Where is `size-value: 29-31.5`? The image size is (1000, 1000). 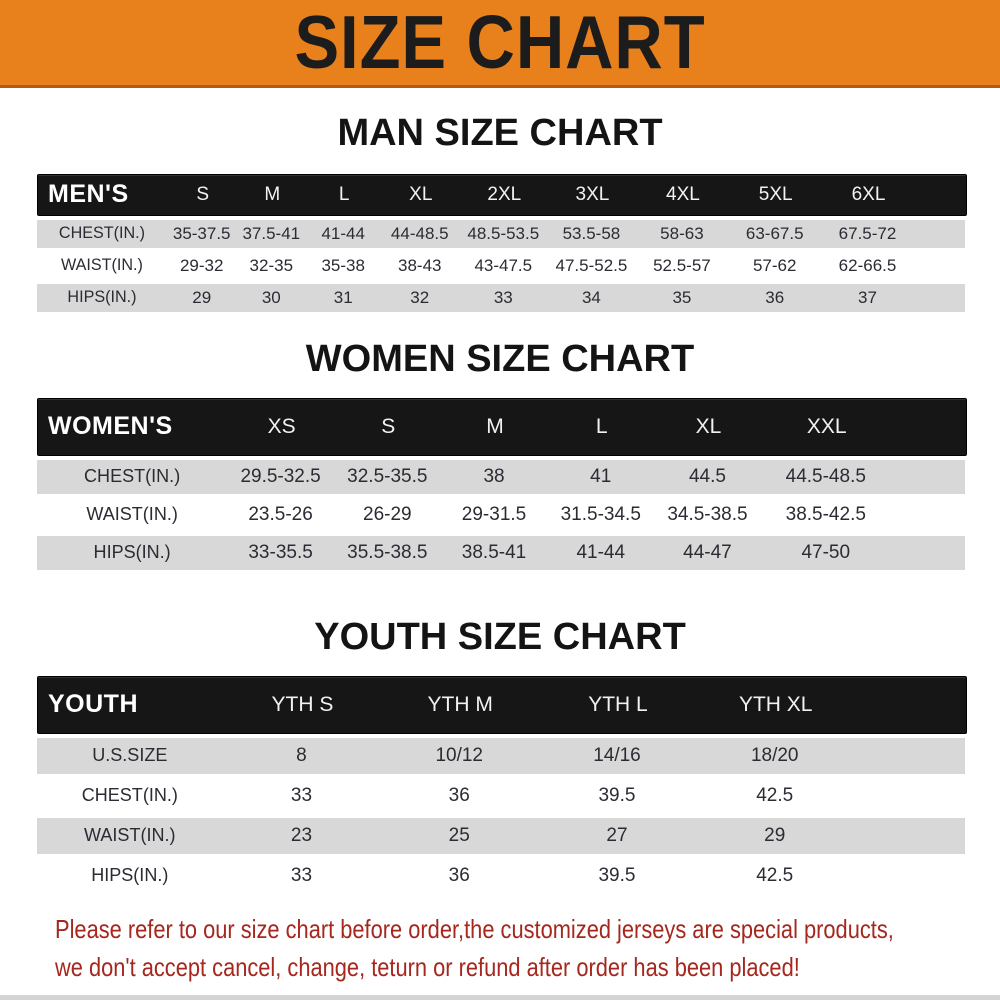 size-value: 29-31.5 is located at coordinates (494, 514).